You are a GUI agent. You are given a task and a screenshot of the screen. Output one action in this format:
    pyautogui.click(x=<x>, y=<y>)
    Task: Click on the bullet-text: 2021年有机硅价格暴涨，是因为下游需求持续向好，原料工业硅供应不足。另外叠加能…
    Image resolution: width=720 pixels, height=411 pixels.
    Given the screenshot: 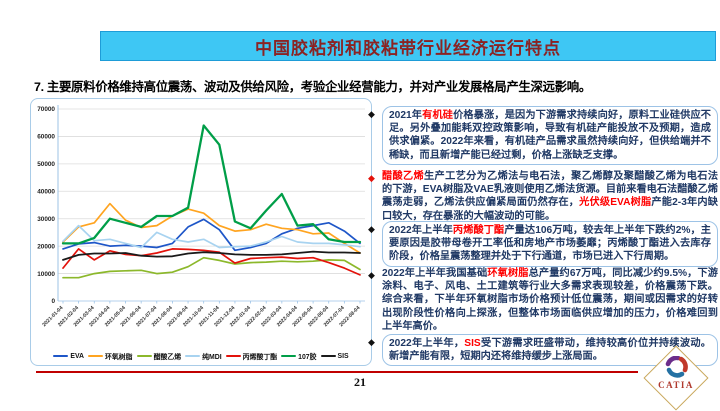 What is the action you would take?
    pyautogui.click(x=550, y=135)
    